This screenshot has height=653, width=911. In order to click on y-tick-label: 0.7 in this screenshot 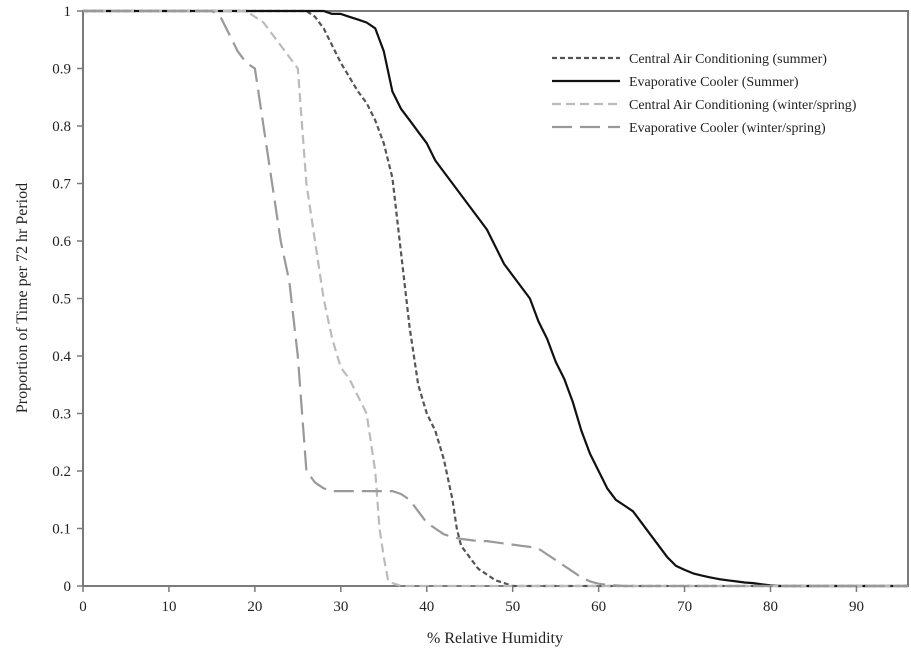, I will do `click(61, 185)`.